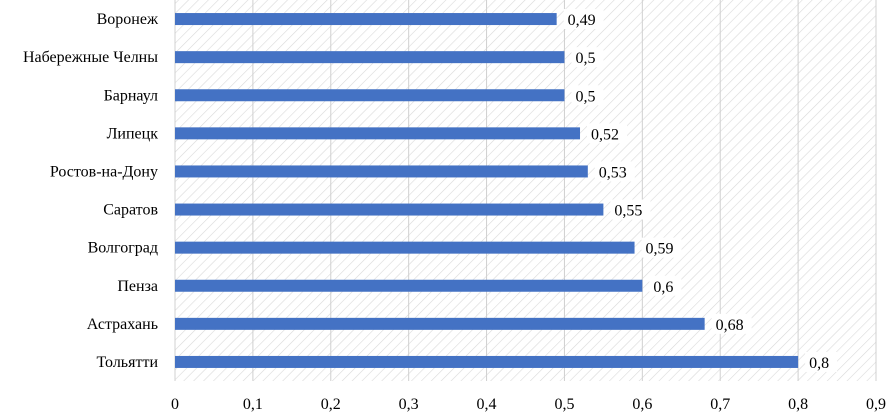 The height and width of the screenshot is (412, 888). Describe the element at coordinates (137, 286) in the screenshot. I see `category-label: Пенза` at that location.